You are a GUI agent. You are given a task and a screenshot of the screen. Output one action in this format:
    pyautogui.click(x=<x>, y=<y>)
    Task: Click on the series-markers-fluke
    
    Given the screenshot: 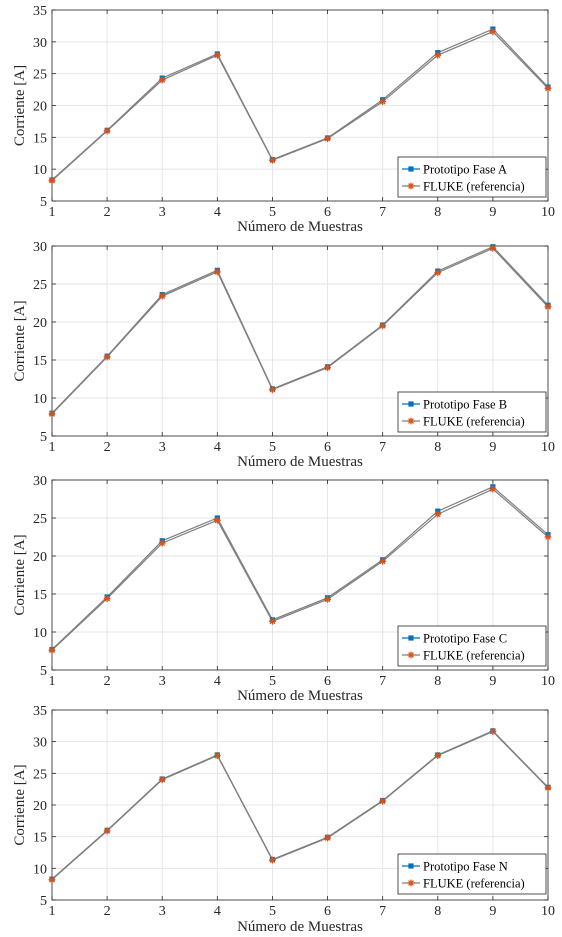 What is the action you would take?
    pyautogui.click(x=300, y=806)
    